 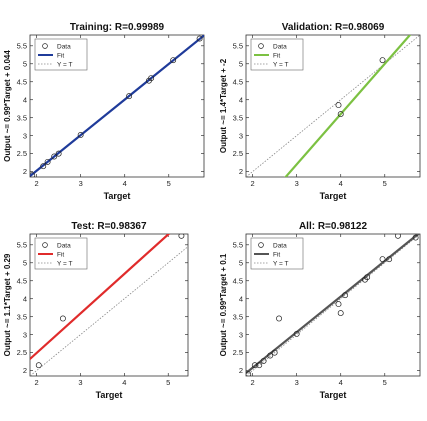 I want to click on y-axis-label: Output ~= 0.99*Target + 0.044, so click(x=7, y=106).